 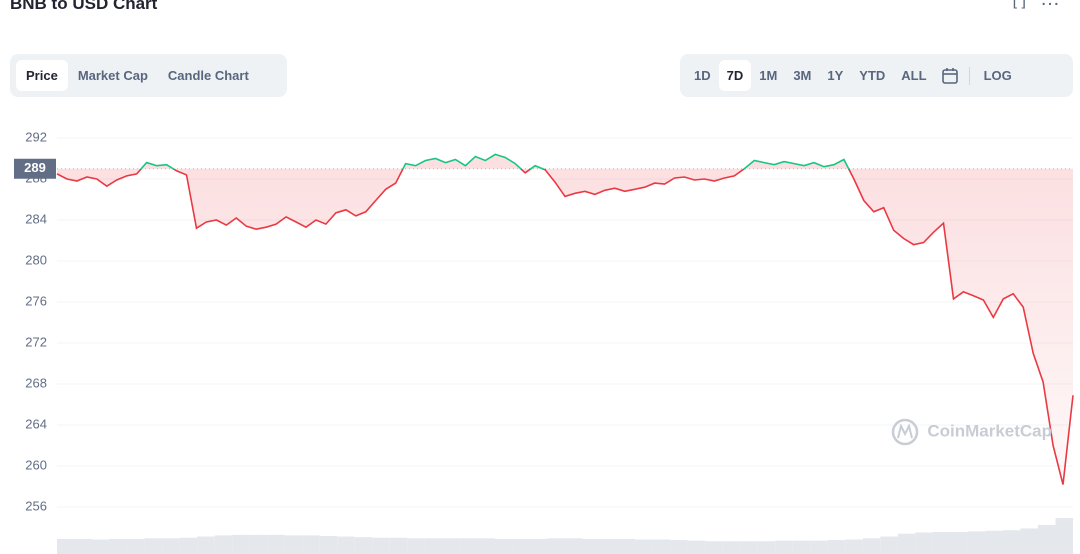 I want to click on range-button: 1M, so click(x=768, y=75).